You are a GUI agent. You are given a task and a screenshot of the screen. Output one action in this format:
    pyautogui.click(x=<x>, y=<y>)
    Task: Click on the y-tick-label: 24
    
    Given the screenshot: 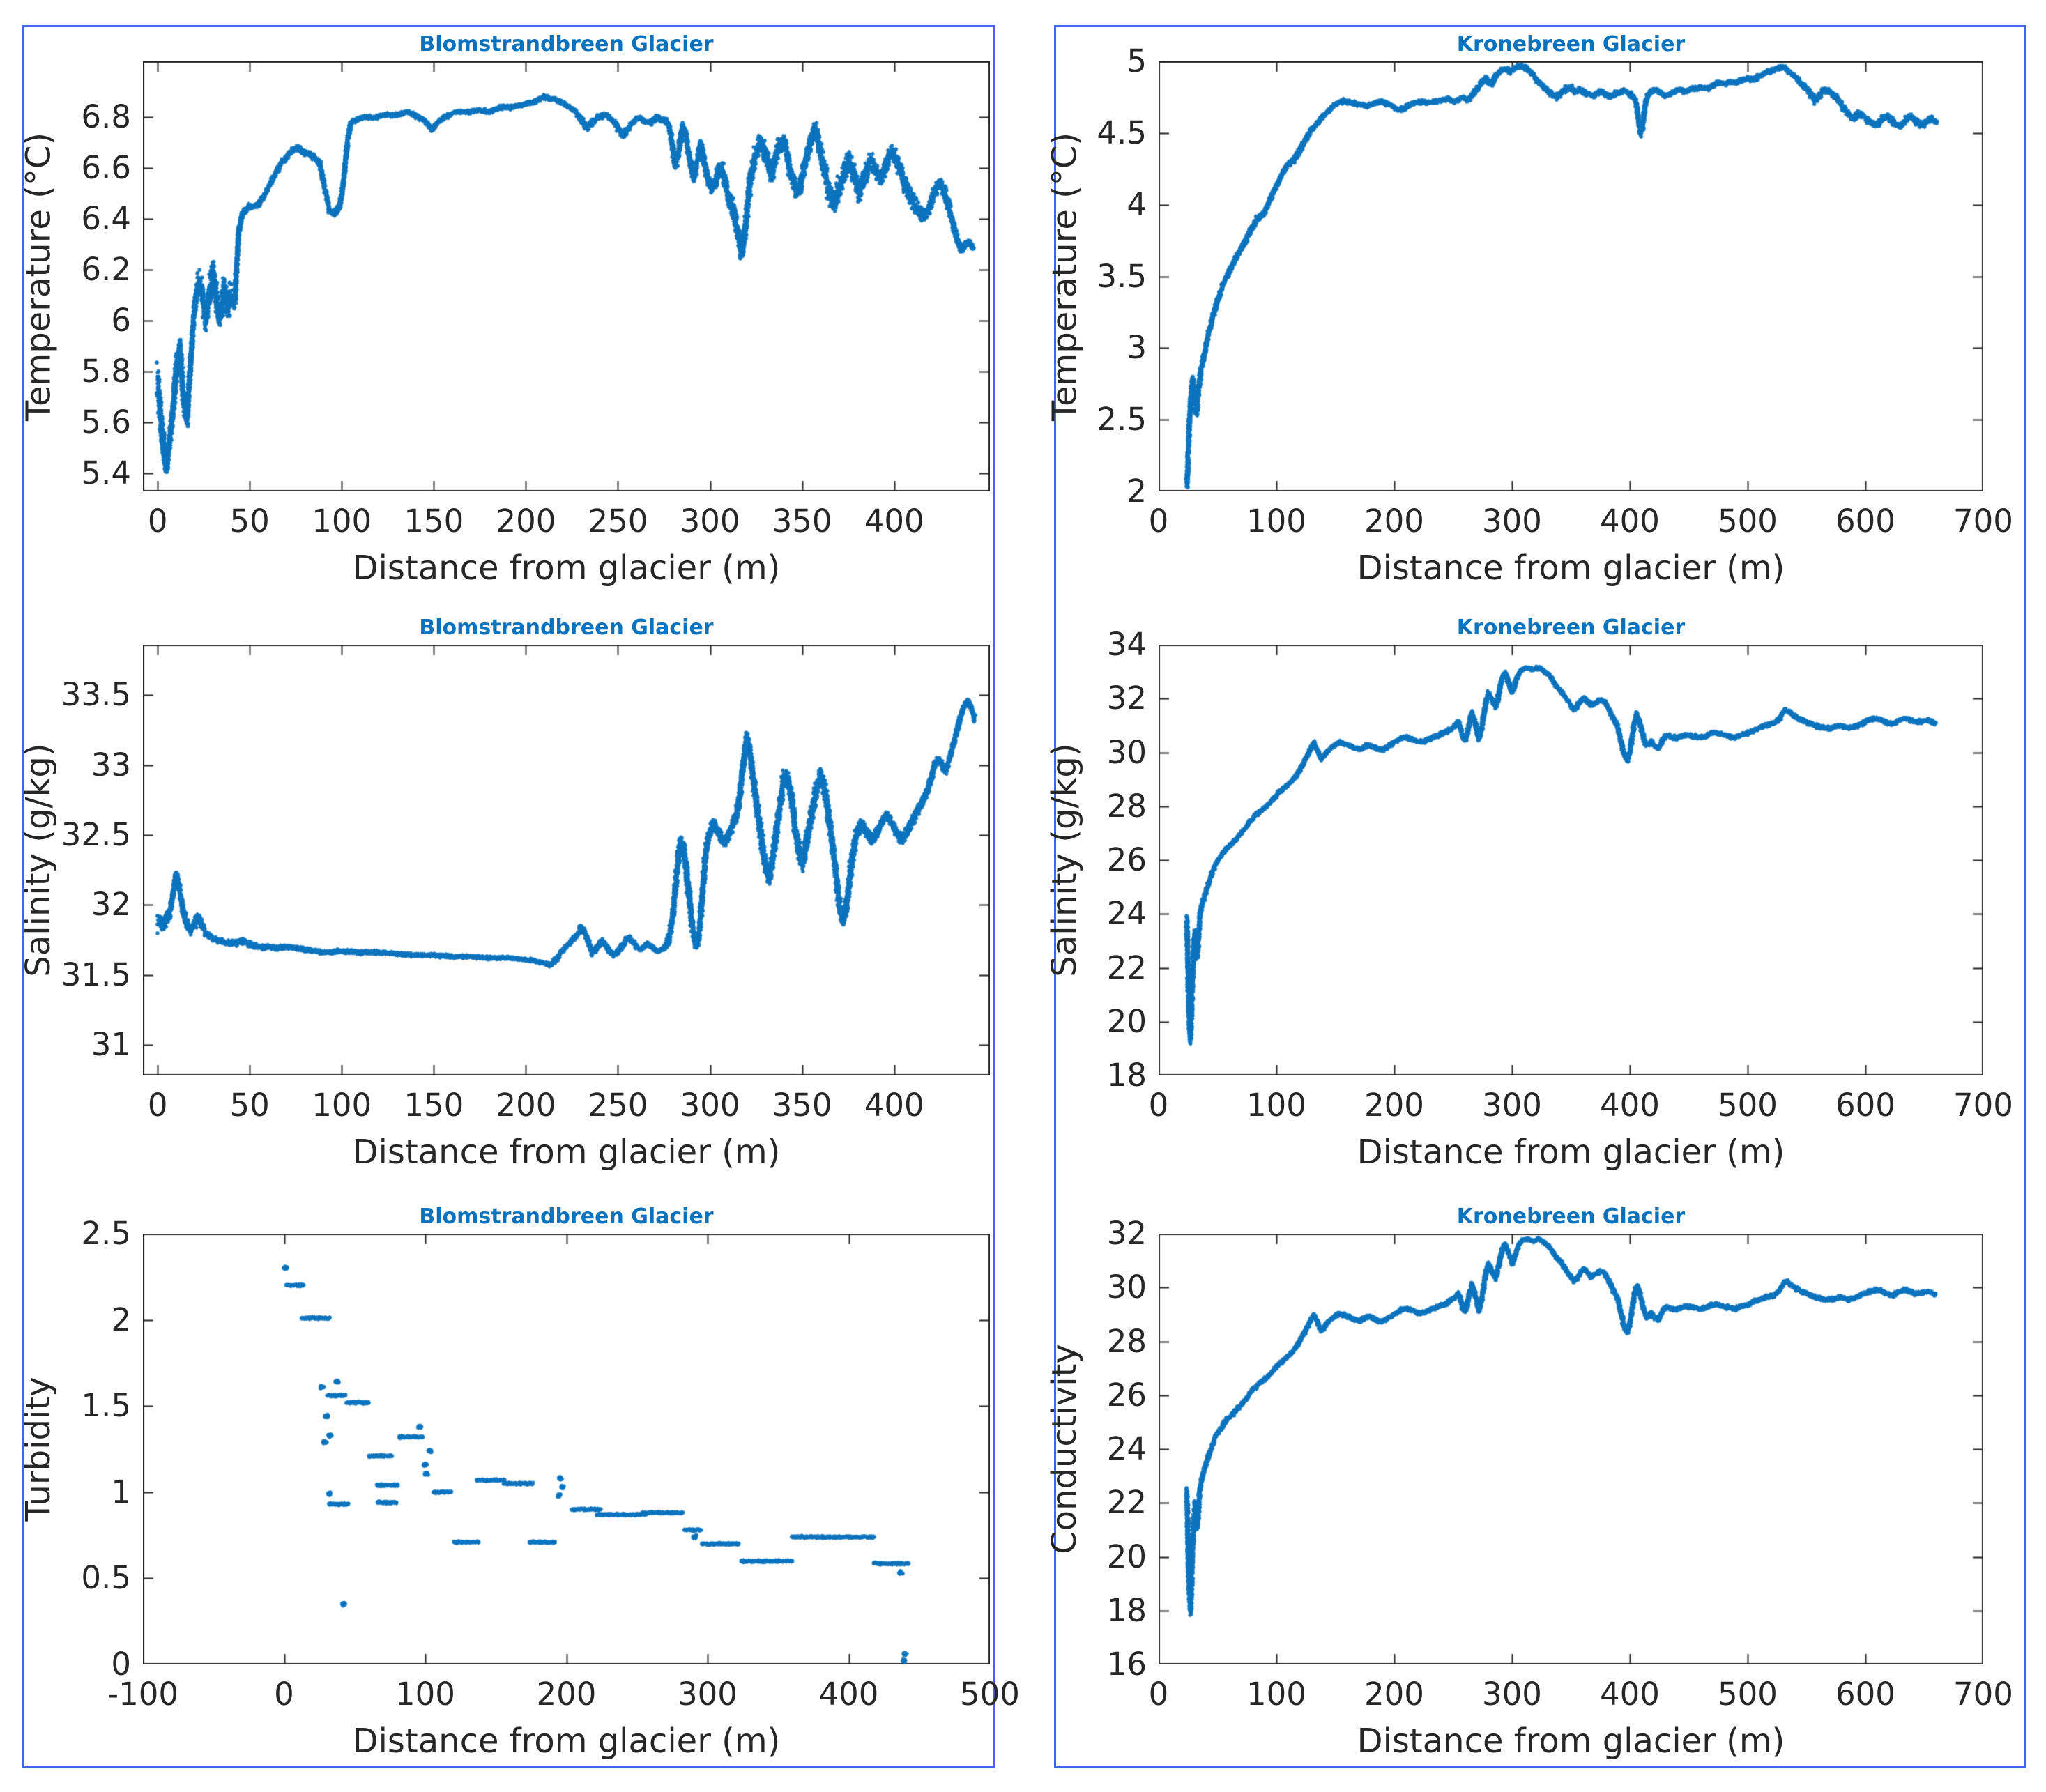 What is the action you would take?
    pyautogui.click(x=1126, y=914)
    